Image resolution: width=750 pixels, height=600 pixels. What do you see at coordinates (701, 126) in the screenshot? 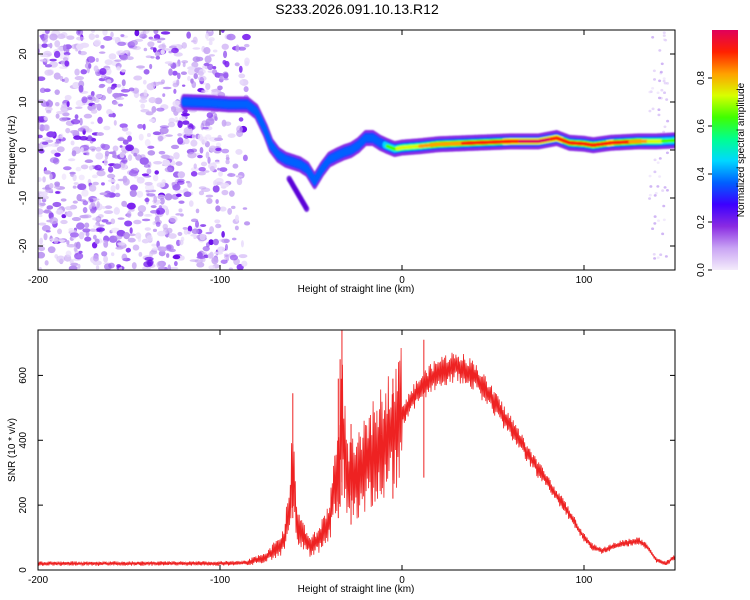
I see `colorbar-tick-label: 0.6` at bounding box center [701, 126].